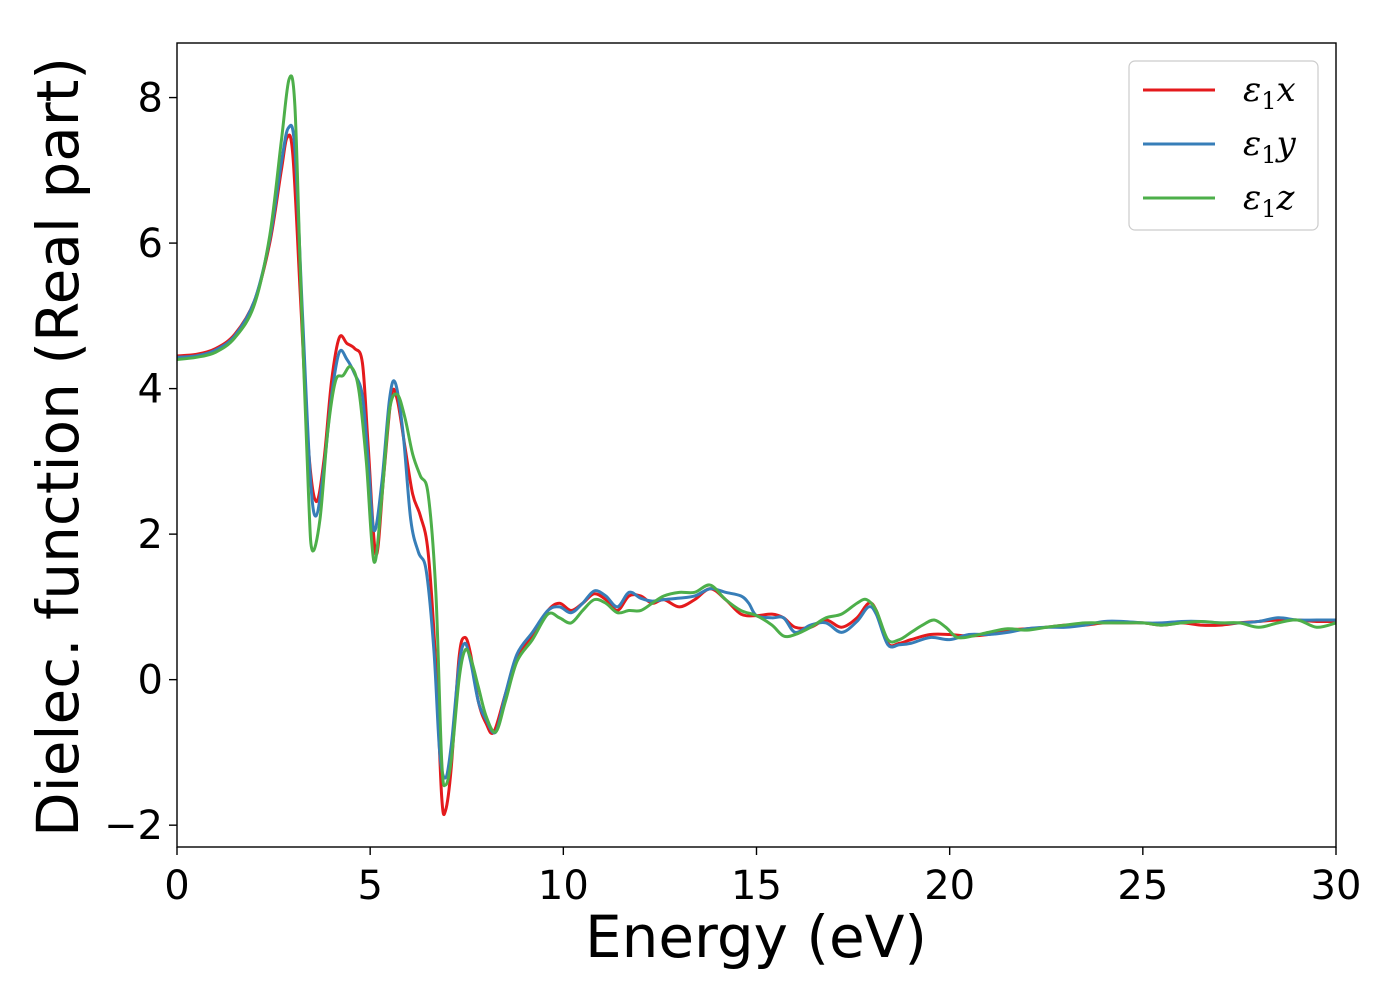 This screenshot has height=1000, width=1400. What do you see at coordinates (1269, 92) in the screenshot?
I see `legend-label-x: ε1x` at bounding box center [1269, 92].